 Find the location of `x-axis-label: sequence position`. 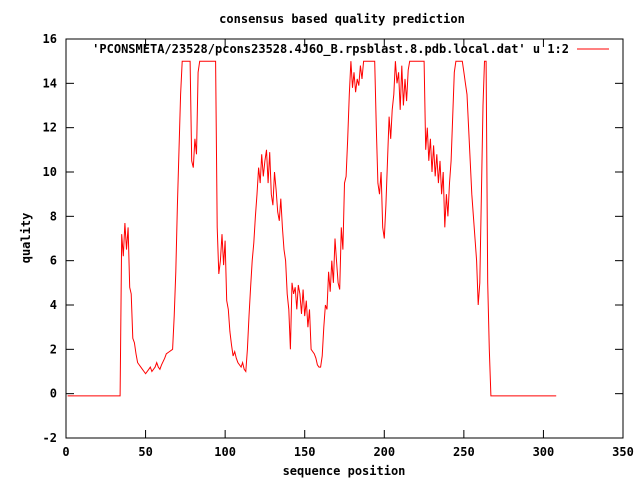

x-axis-label: sequence position is located at coordinates (344, 471).